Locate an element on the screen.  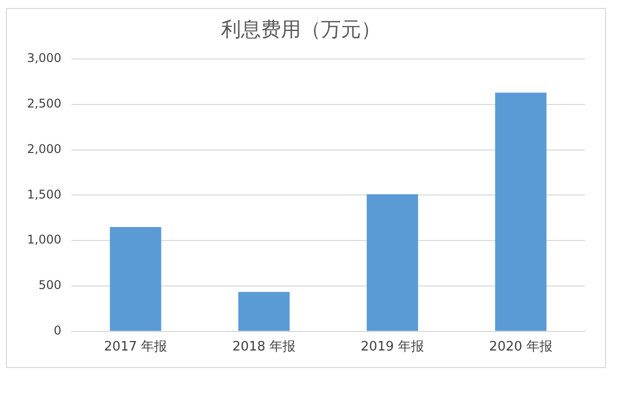
y-tick-label: 500 is located at coordinates (50, 285).